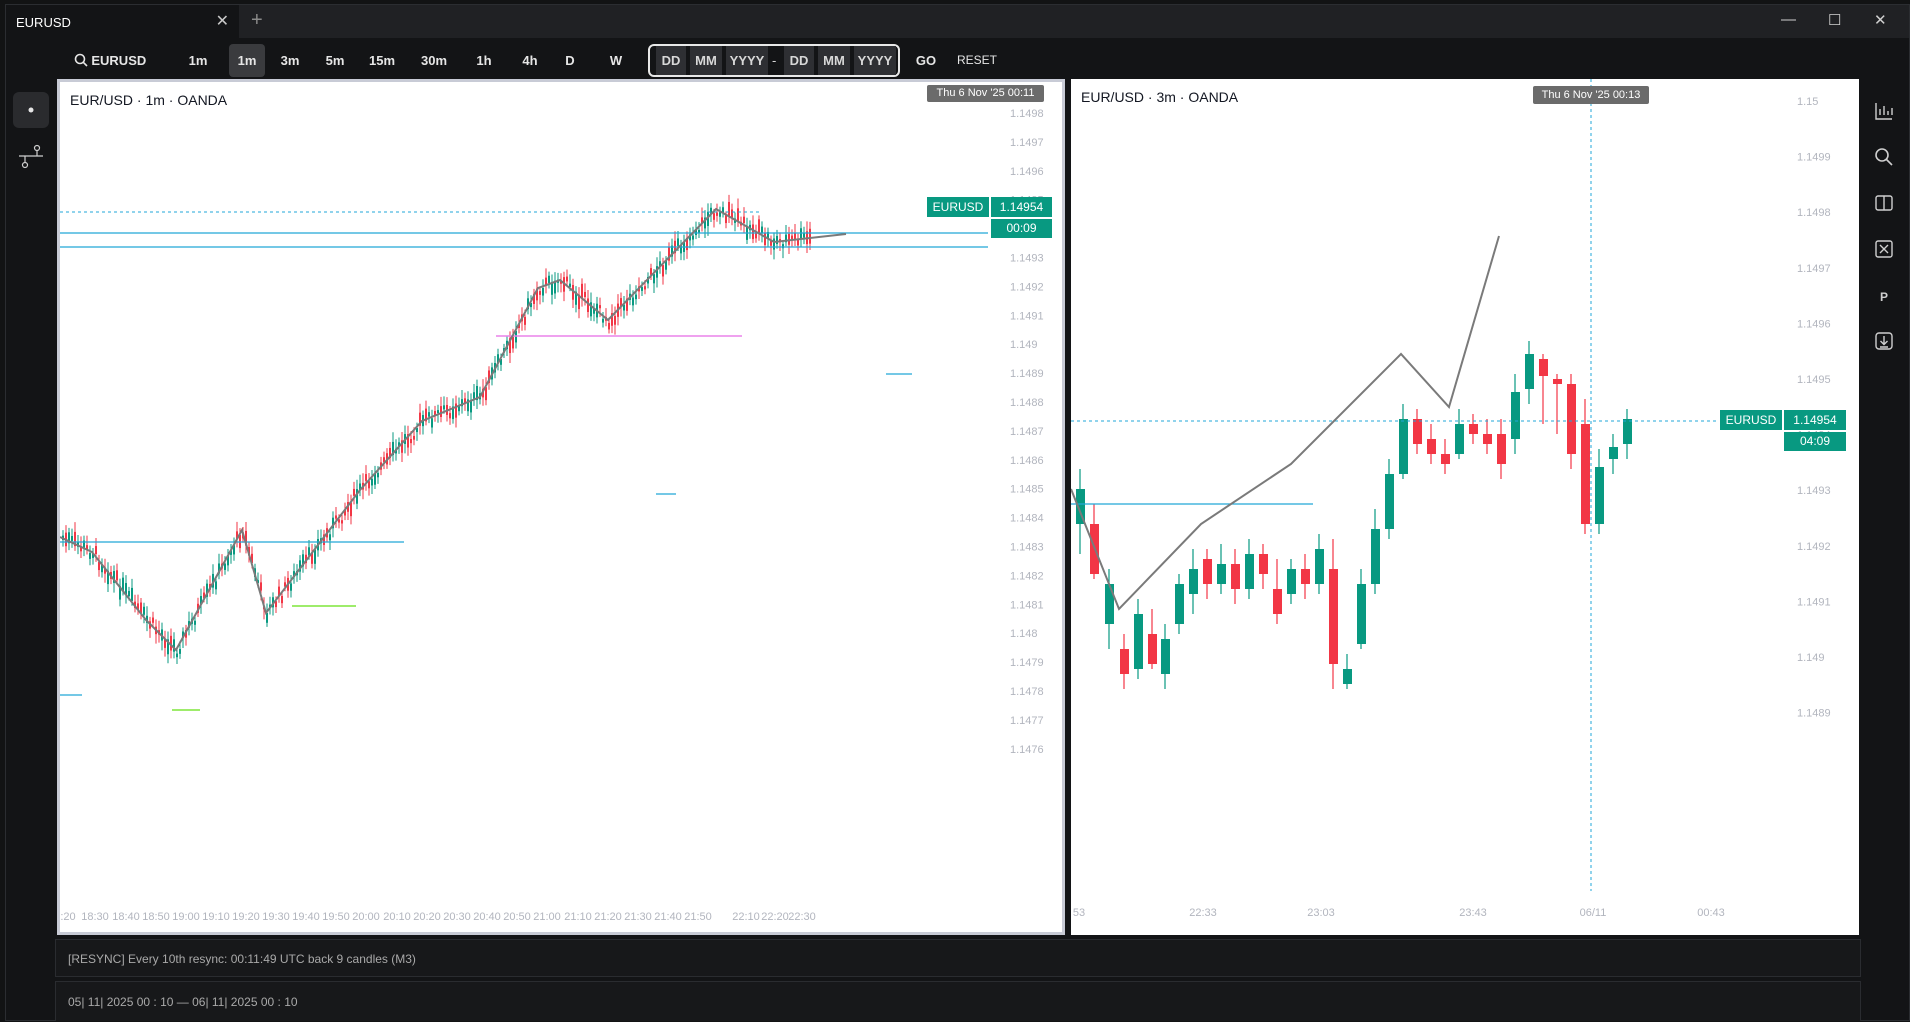 The width and height of the screenshot is (1910, 1022). Describe the element at coordinates (1884, 203) in the screenshot. I see `layout-icon` at that location.